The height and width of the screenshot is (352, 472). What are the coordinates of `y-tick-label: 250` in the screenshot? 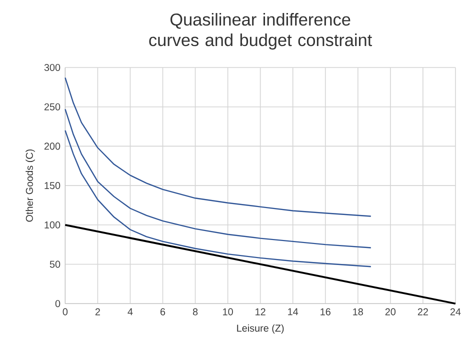 It's located at (52, 106).